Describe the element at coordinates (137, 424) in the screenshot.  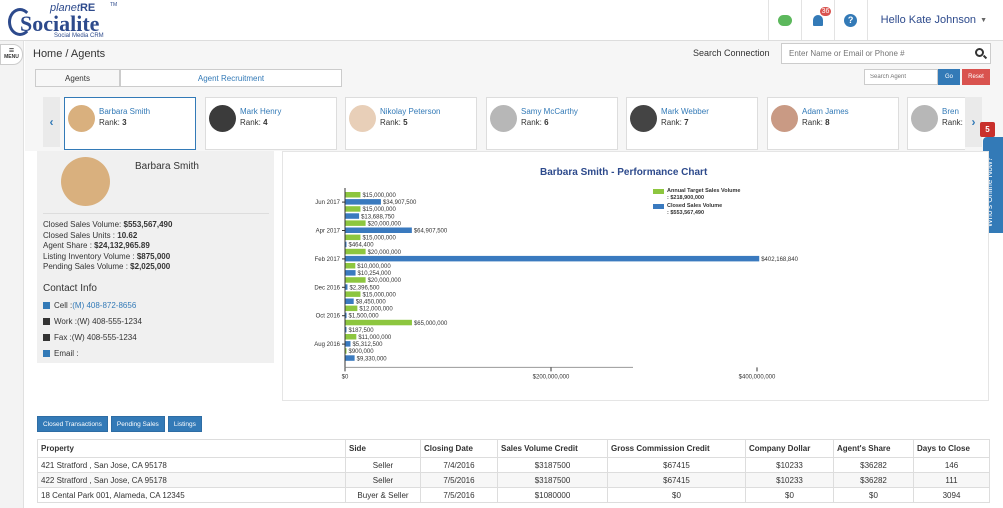
I see `tab-pending-sales: Pending Sales` at that location.